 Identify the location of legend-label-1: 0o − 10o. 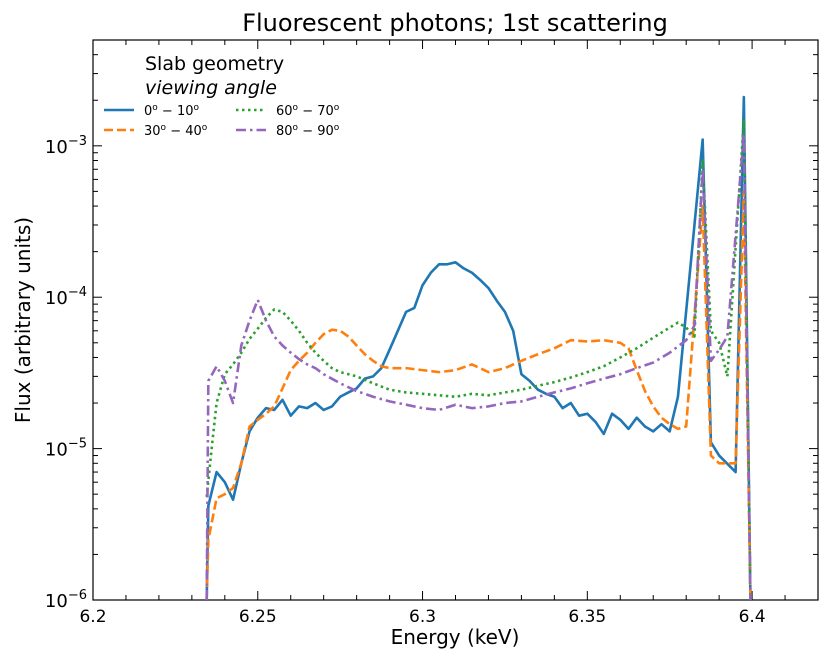
(172, 111).